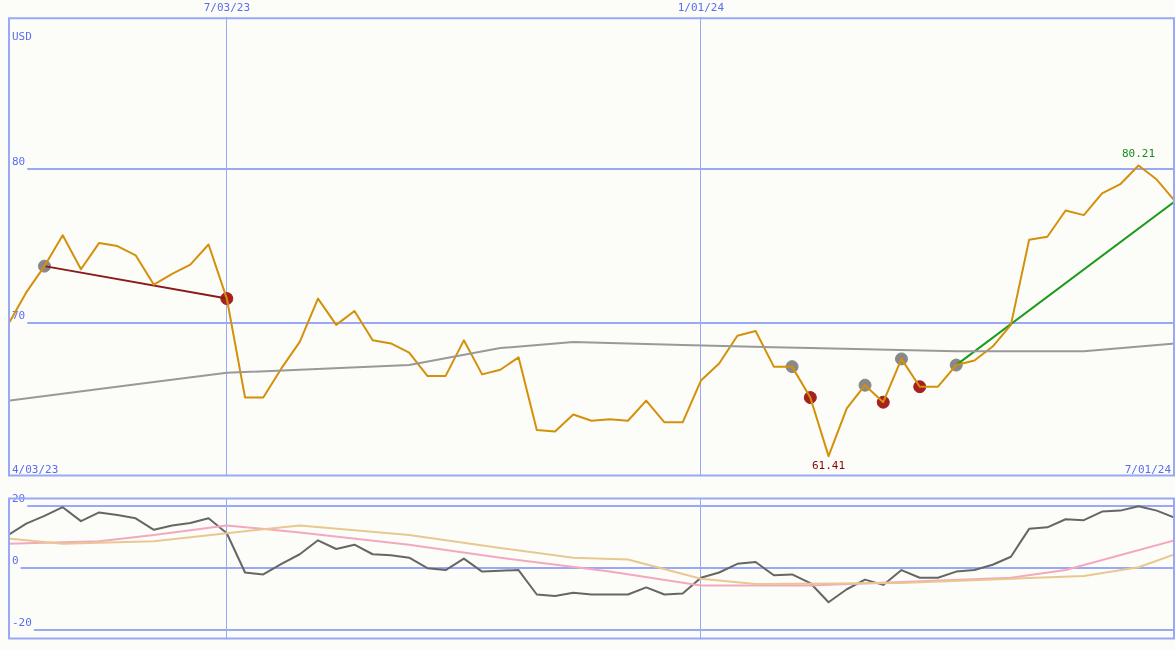 Image resolution: width=1175 pixels, height=650 pixels. I want to click on annotation: 7/01/24, so click(1148, 469).